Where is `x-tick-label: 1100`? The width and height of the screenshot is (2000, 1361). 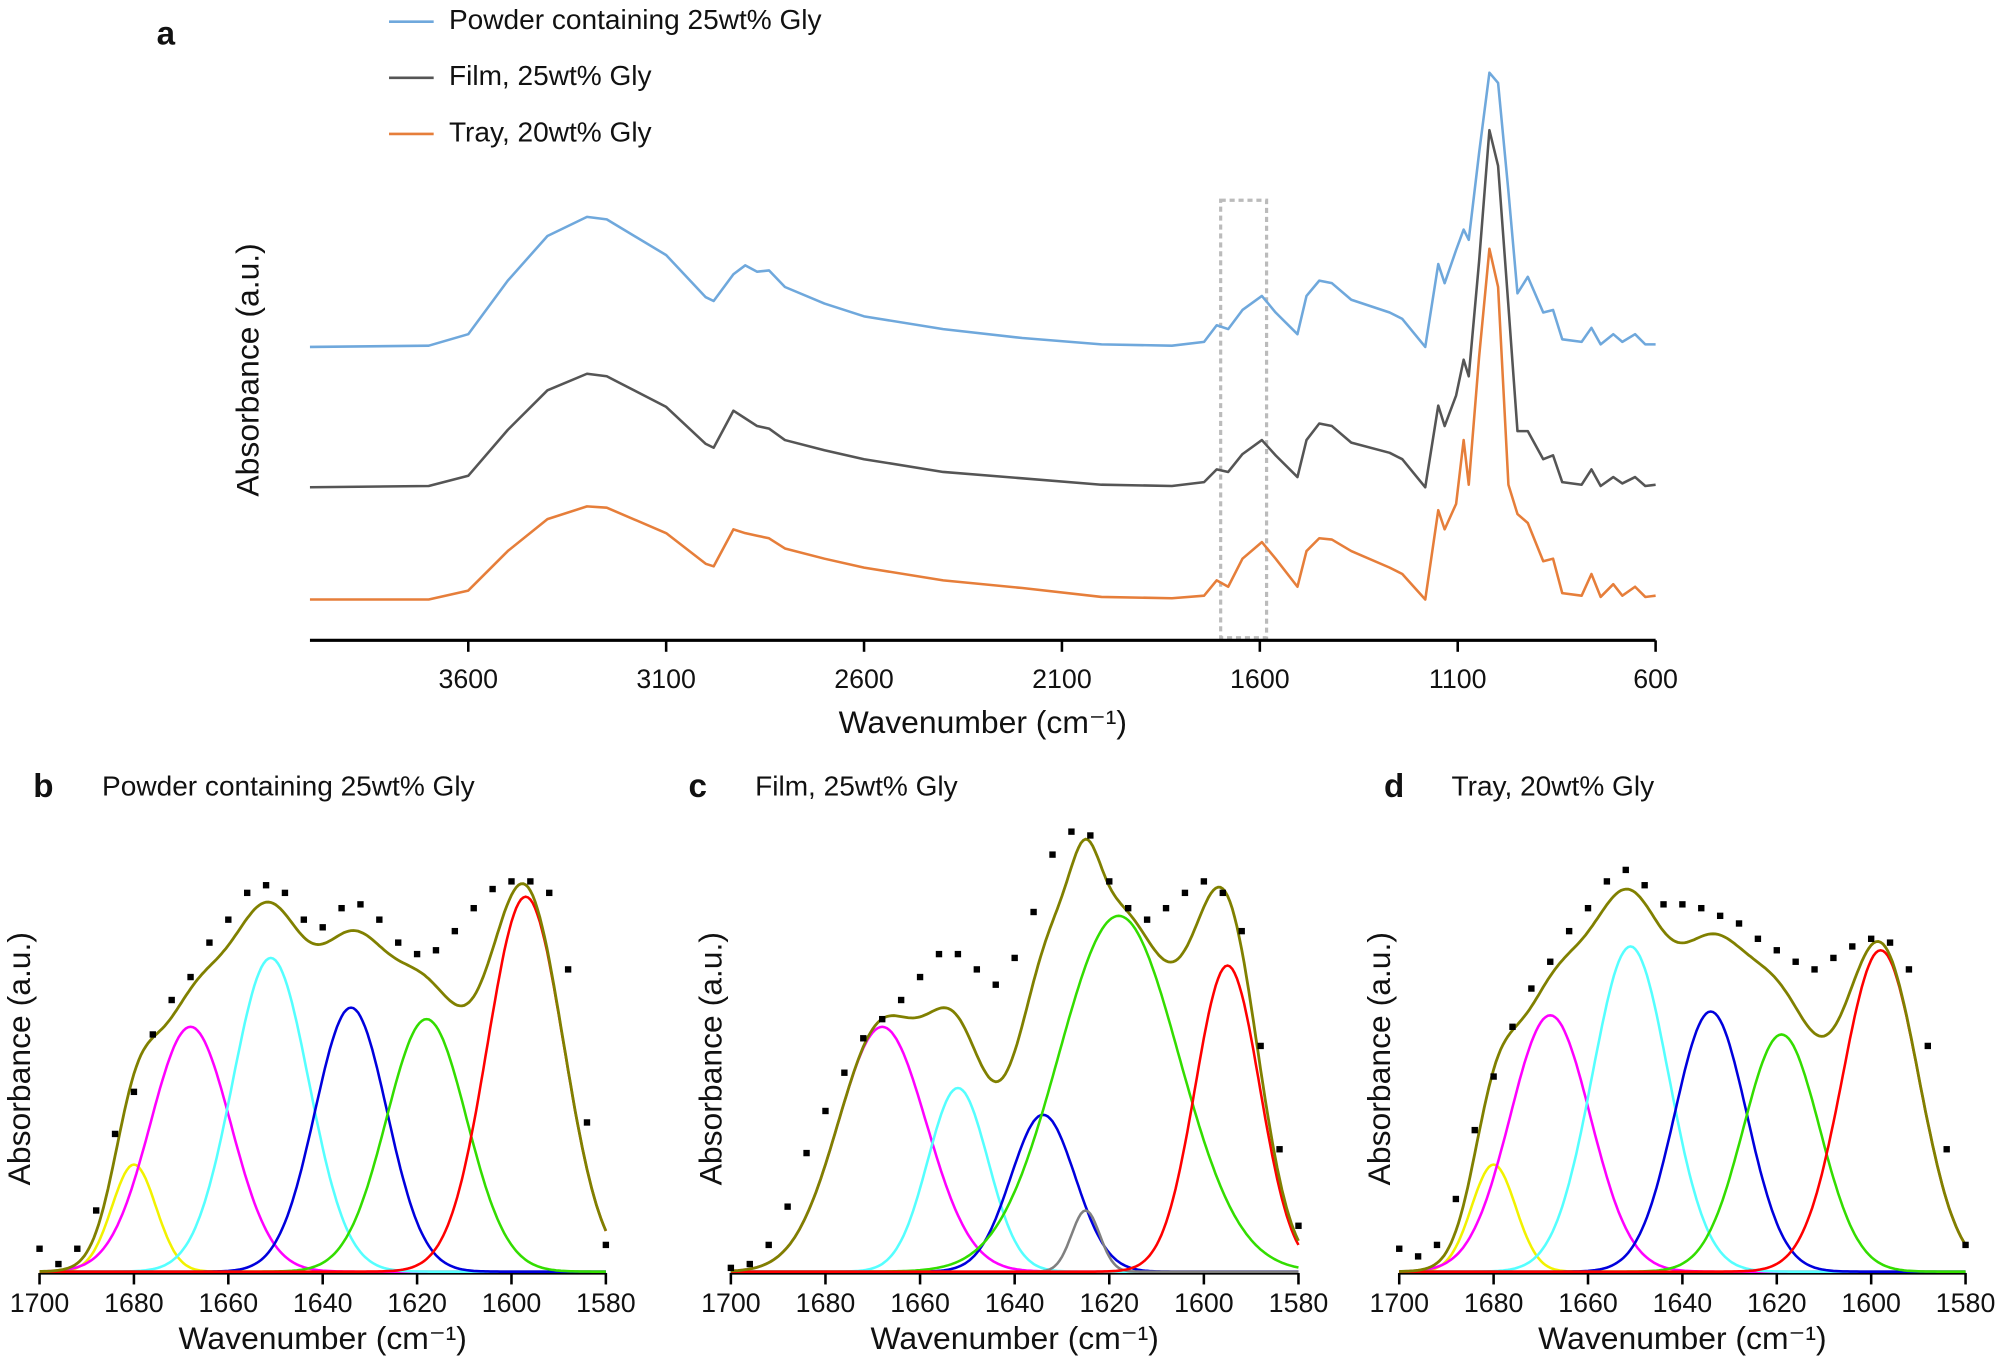 x-tick-label: 1100 is located at coordinates (1458, 679).